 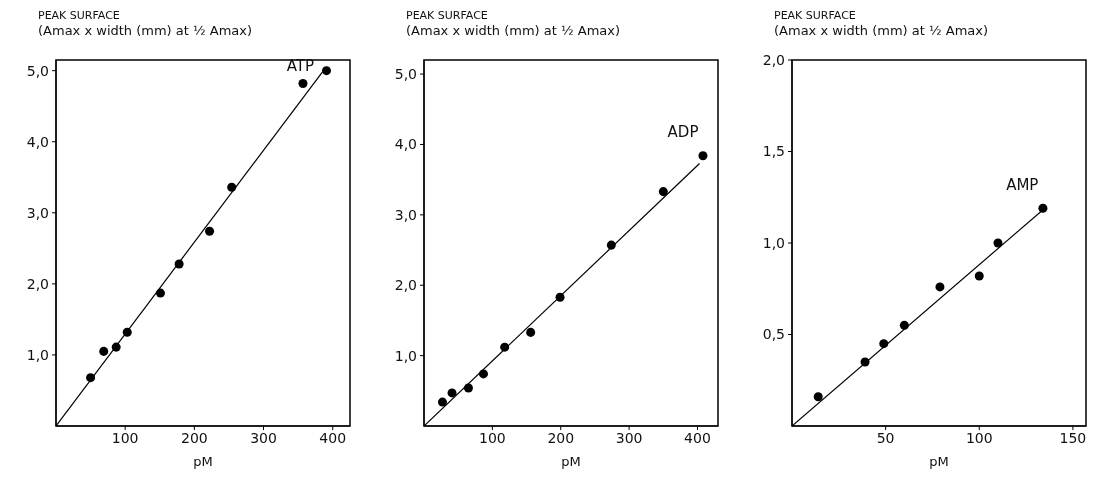 I want to click on y-tick-label: 0,5, so click(x=773, y=334).